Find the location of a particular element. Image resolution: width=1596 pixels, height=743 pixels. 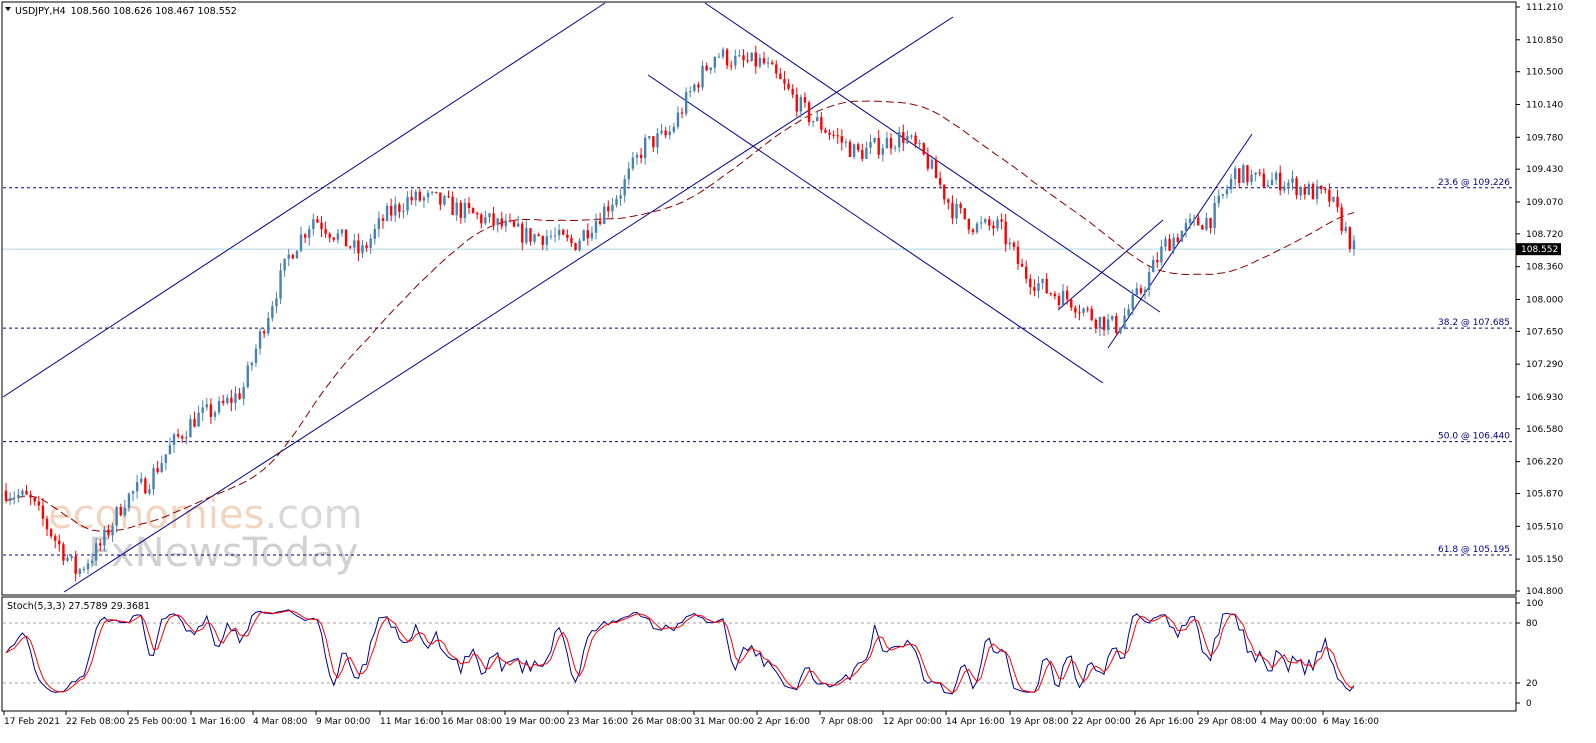

price-tick-label: 111.210 is located at coordinates (1544, 8).